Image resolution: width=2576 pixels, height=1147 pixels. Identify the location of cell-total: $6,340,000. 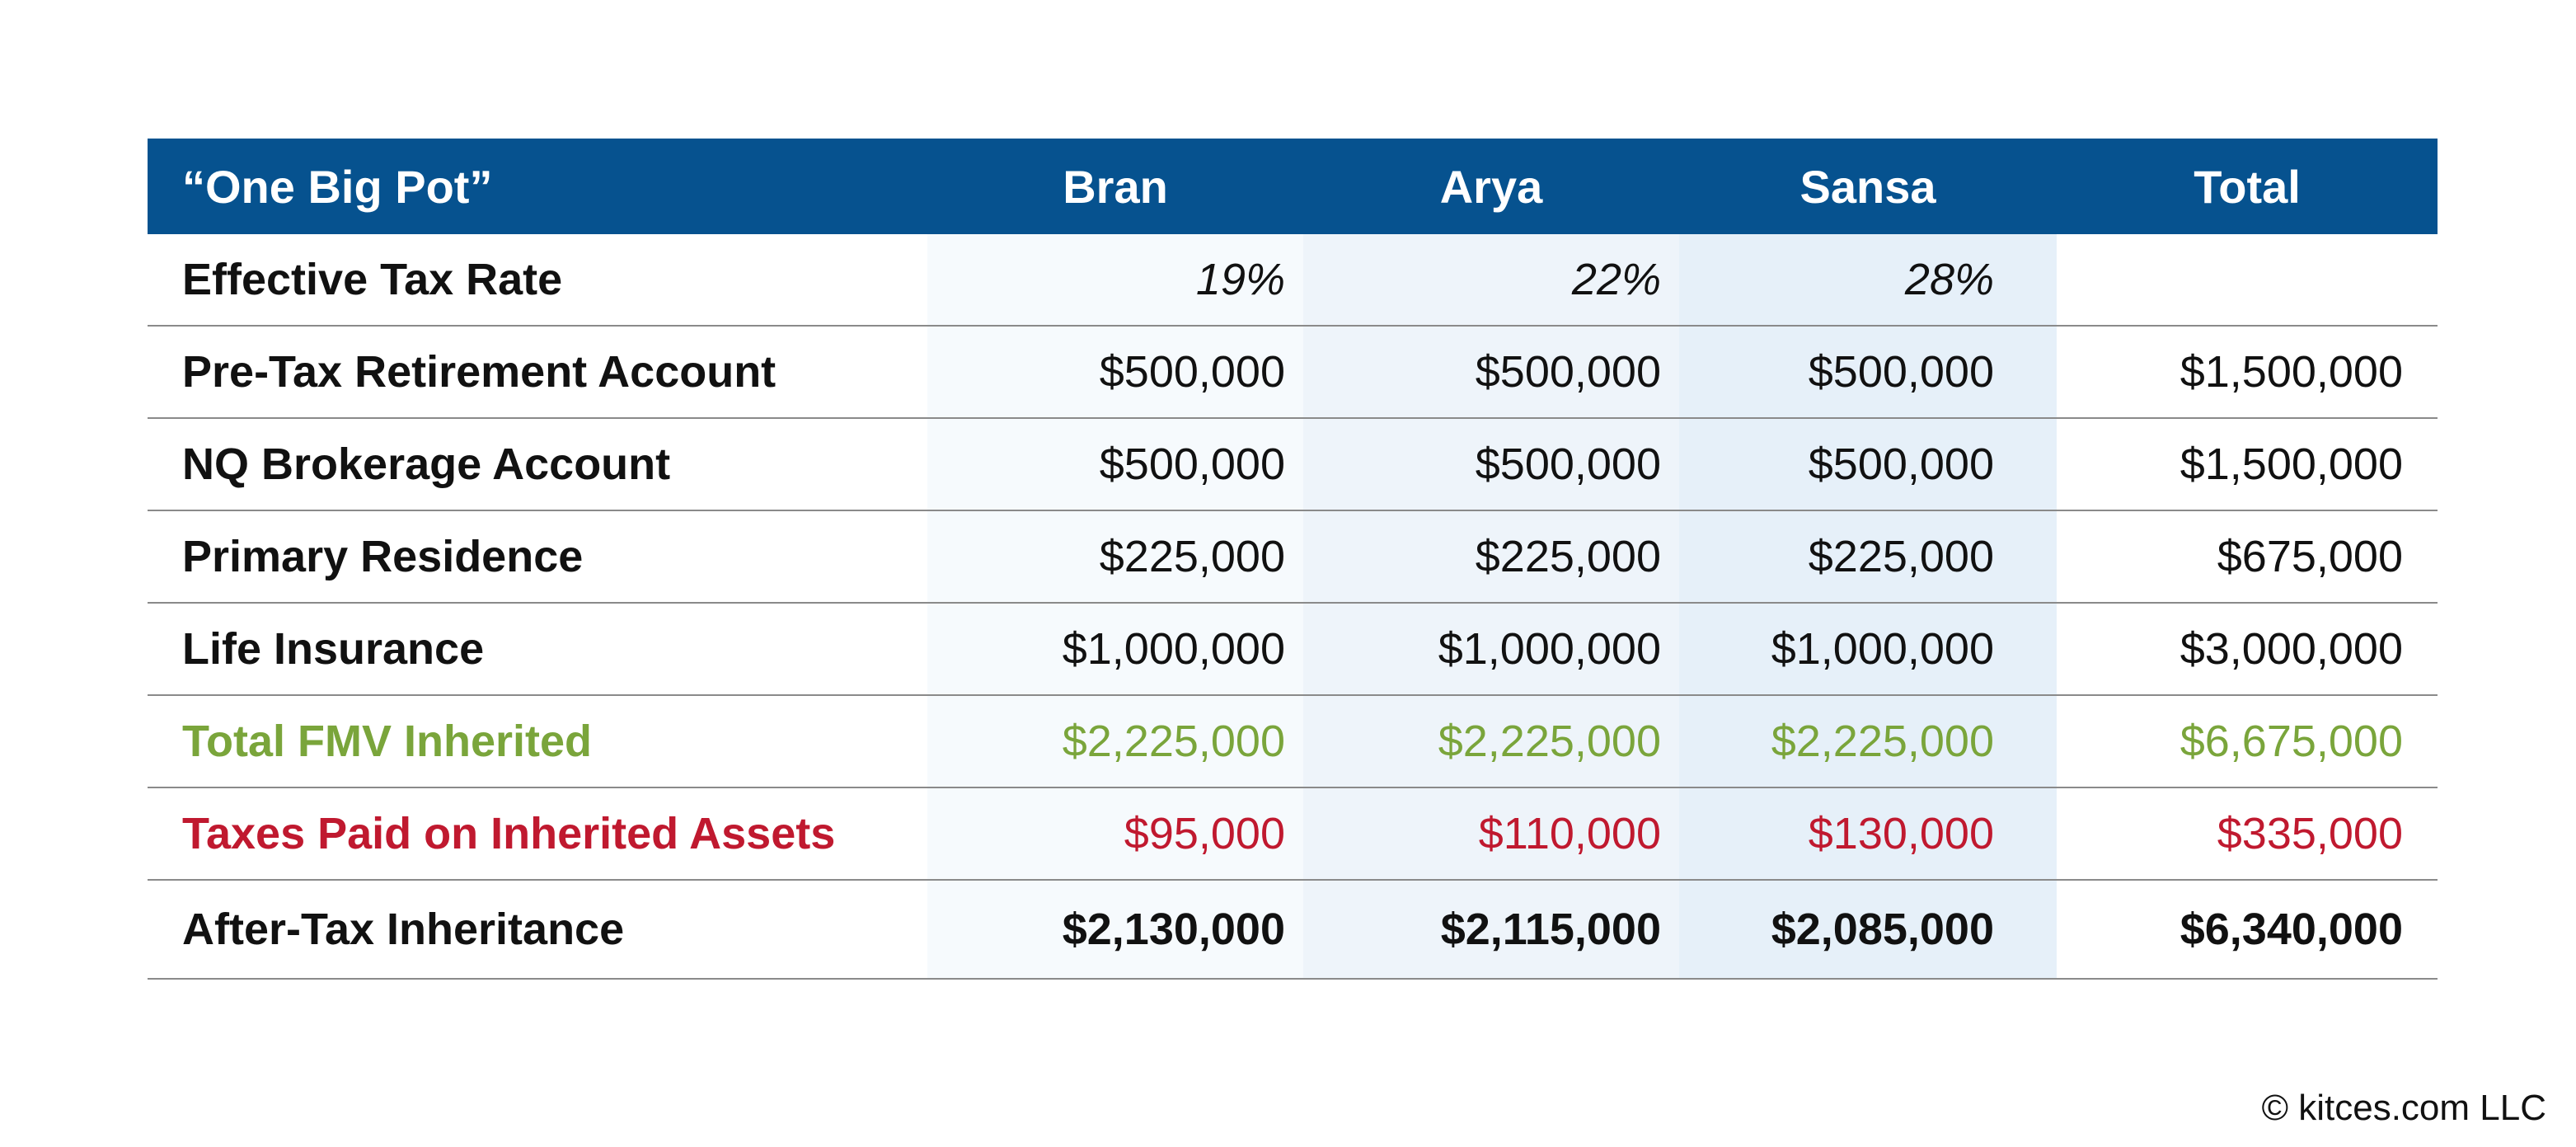
(2291, 929).